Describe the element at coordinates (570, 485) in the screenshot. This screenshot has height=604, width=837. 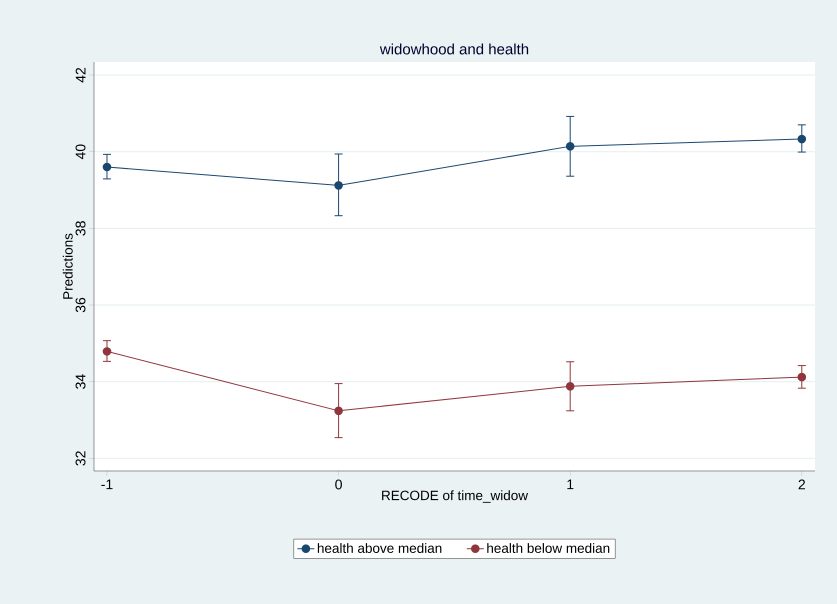
I see `x-tick-label: 1` at that location.